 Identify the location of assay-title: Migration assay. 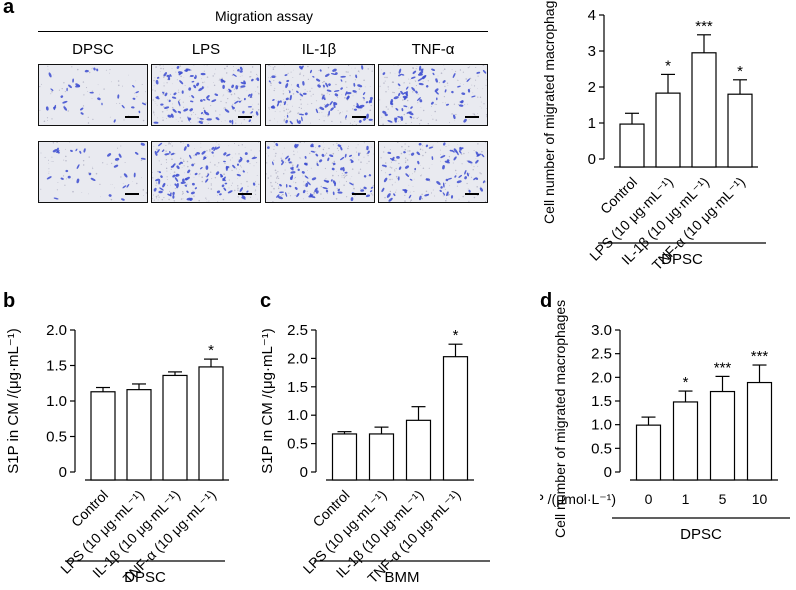
(264, 16).